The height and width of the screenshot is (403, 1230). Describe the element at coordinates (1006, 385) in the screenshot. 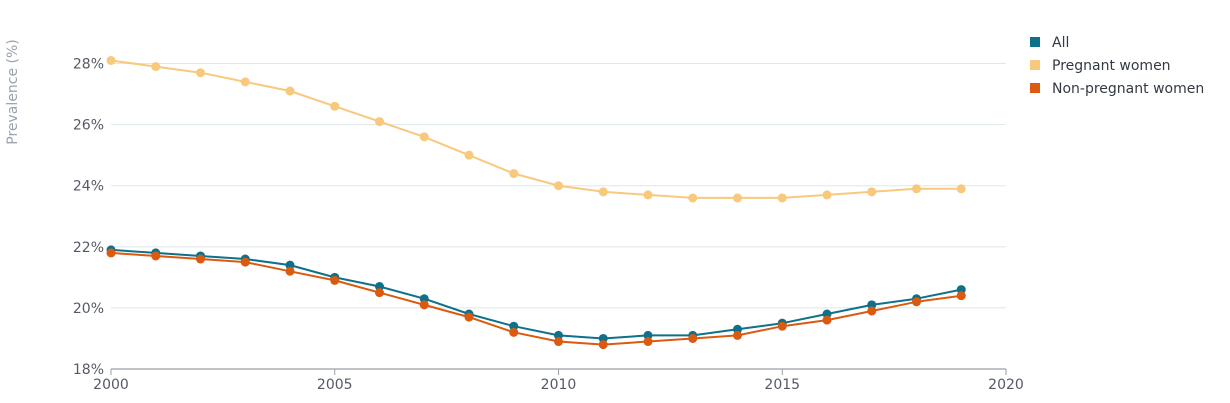

I see `x-tick-label: 2020` at that location.